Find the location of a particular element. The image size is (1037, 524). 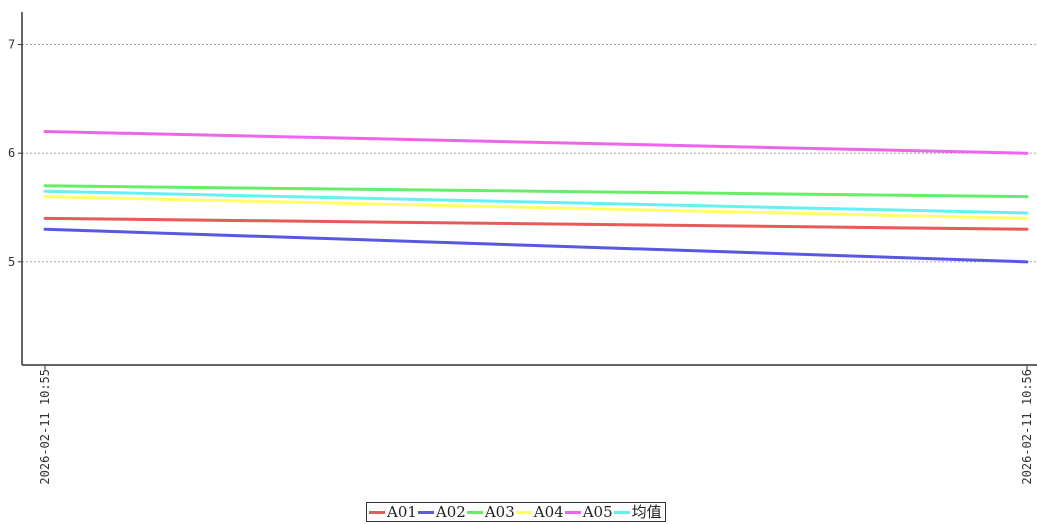

legend-label: A01 is located at coordinates (402, 512).